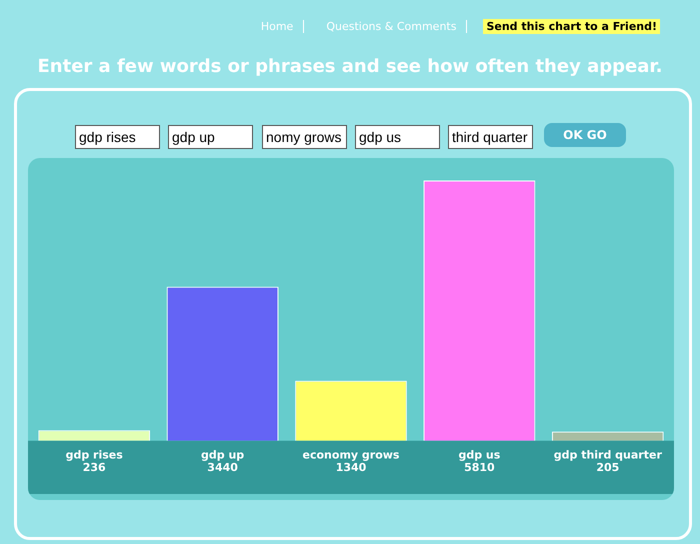  What do you see at coordinates (277, 26) in the screenshot?
I see `text: Home` at bounding box center [277, 26].